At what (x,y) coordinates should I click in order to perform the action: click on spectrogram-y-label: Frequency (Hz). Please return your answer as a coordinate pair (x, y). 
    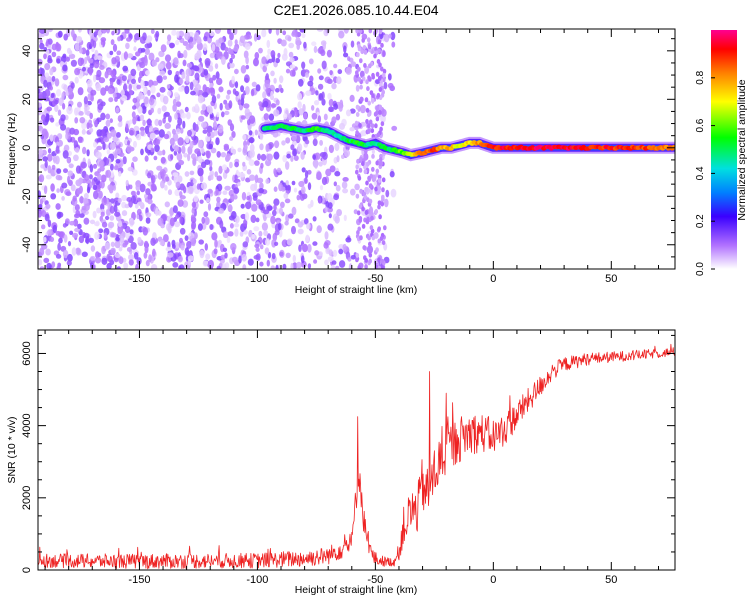
    Looking at the image, I should click on (12, 149).